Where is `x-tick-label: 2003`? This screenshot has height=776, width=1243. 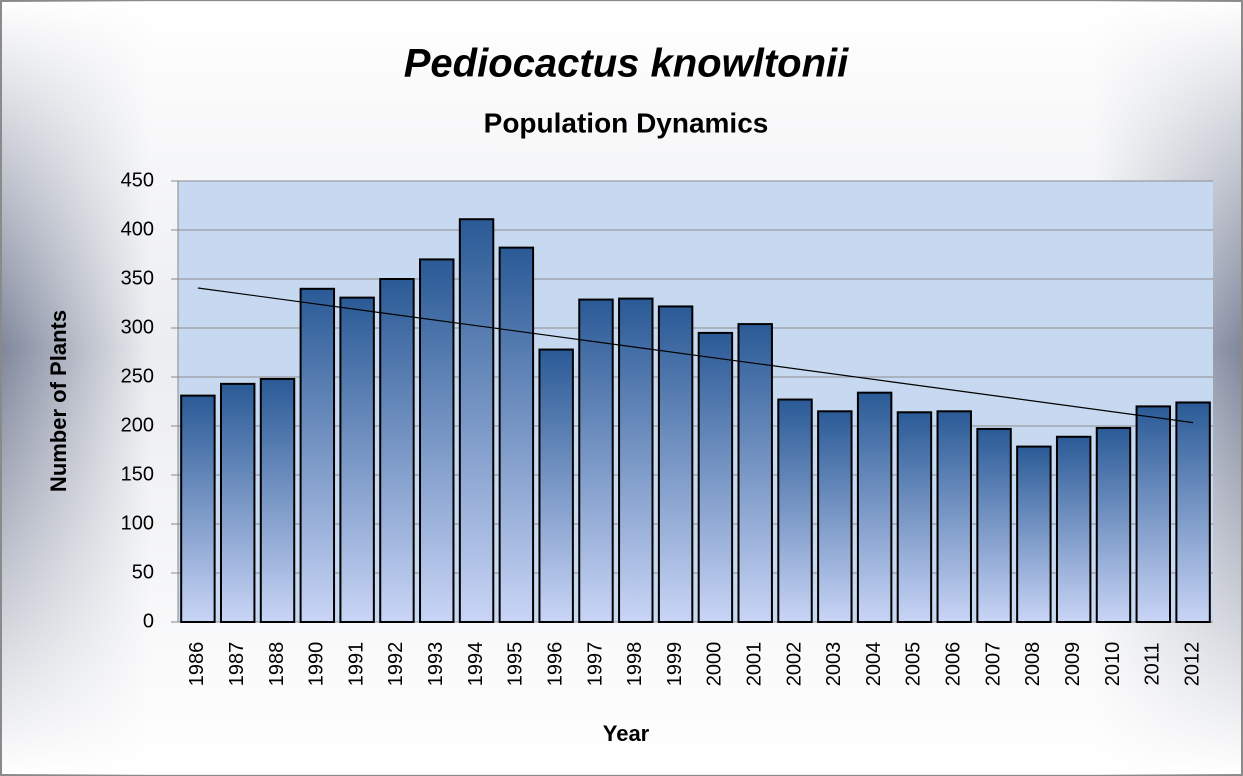 x-tick-label: 2003 is located at coordinates (834, 664).